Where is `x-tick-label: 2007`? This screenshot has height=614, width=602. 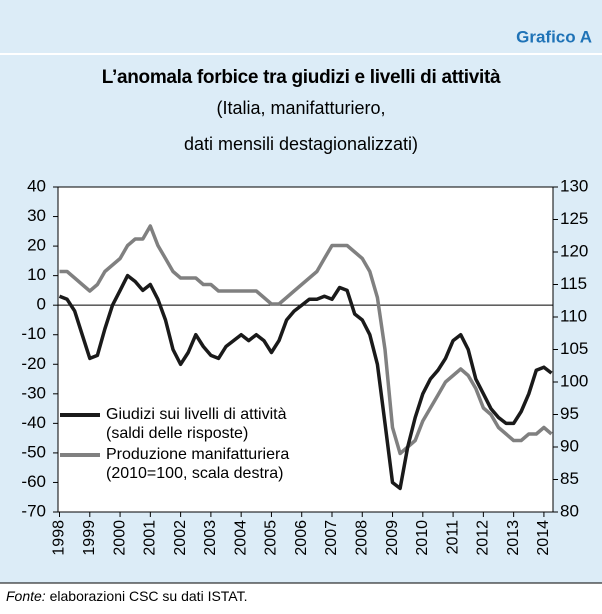 x-tick-label: 2007 is located at coordinates (331, 538).